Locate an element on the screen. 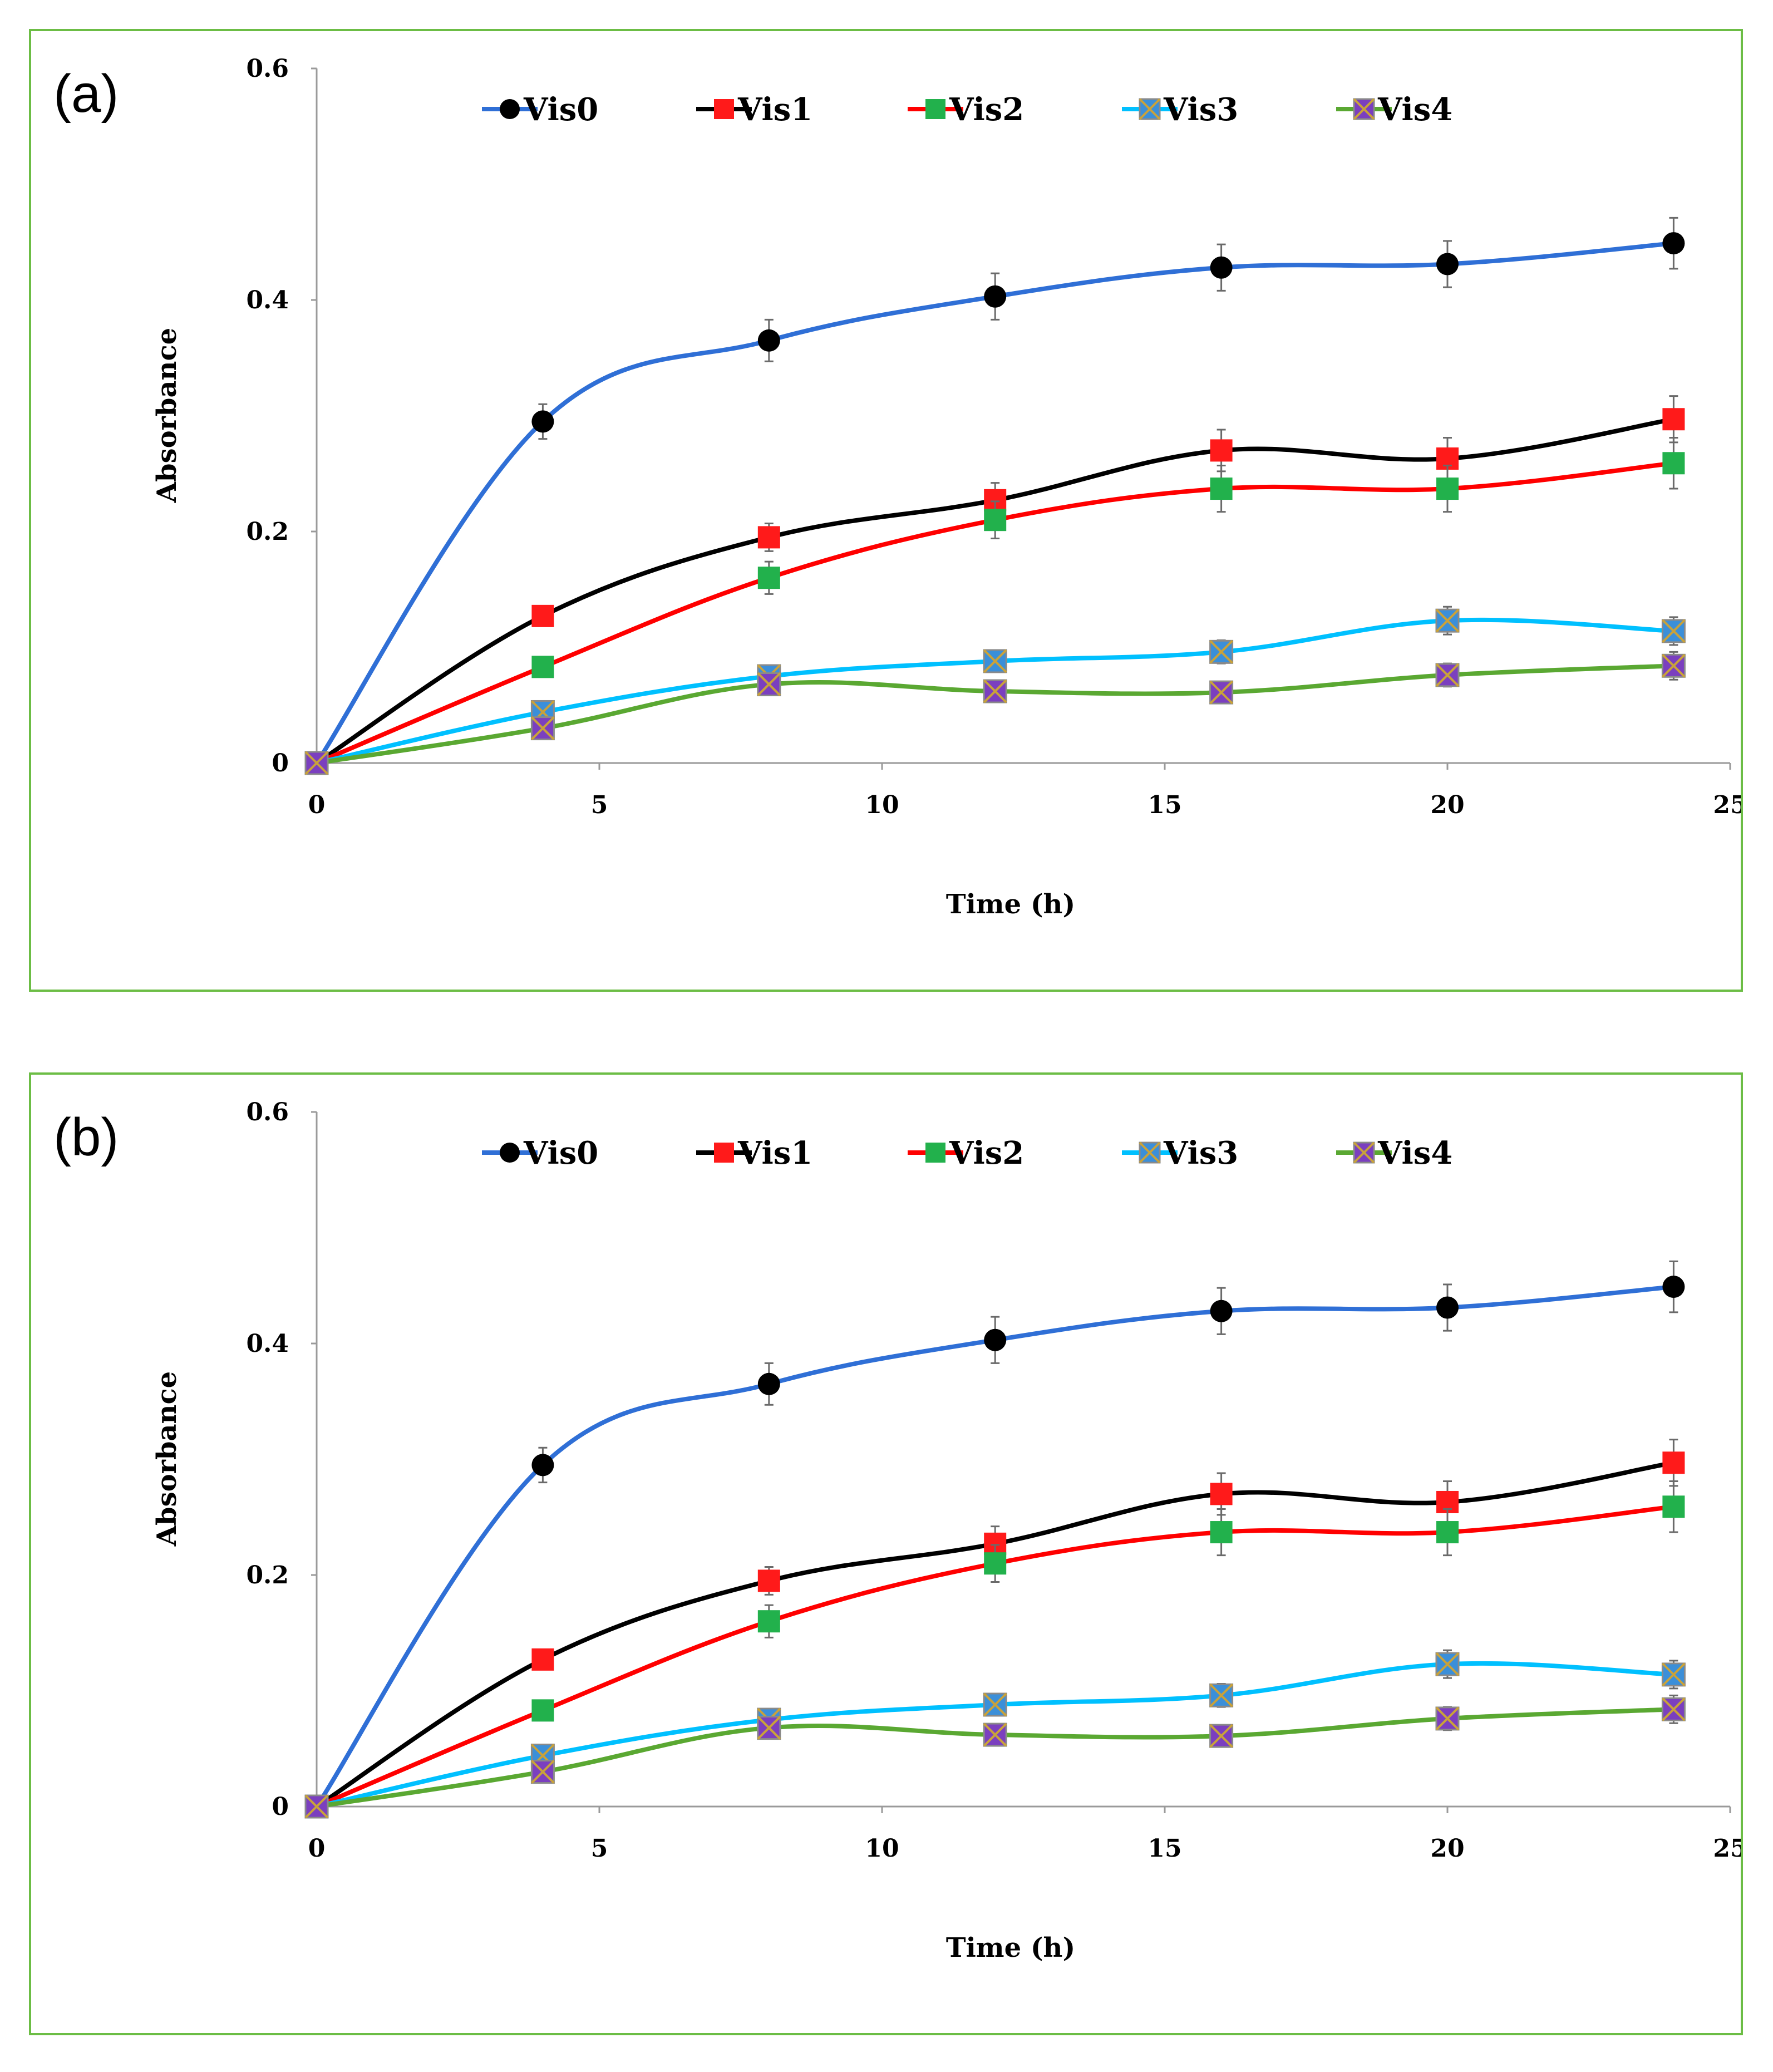 Image resolution: width=1773 pixels, height=2072 pixels. chart-b-x-tick-label: 25 is located at coordinates (1727, 1848).